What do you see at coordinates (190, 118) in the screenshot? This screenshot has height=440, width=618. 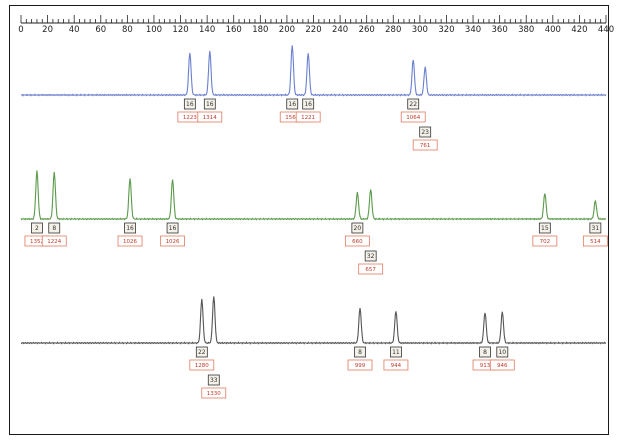 I see `peak-height-label: 1223` at bounding box center [190, 118].